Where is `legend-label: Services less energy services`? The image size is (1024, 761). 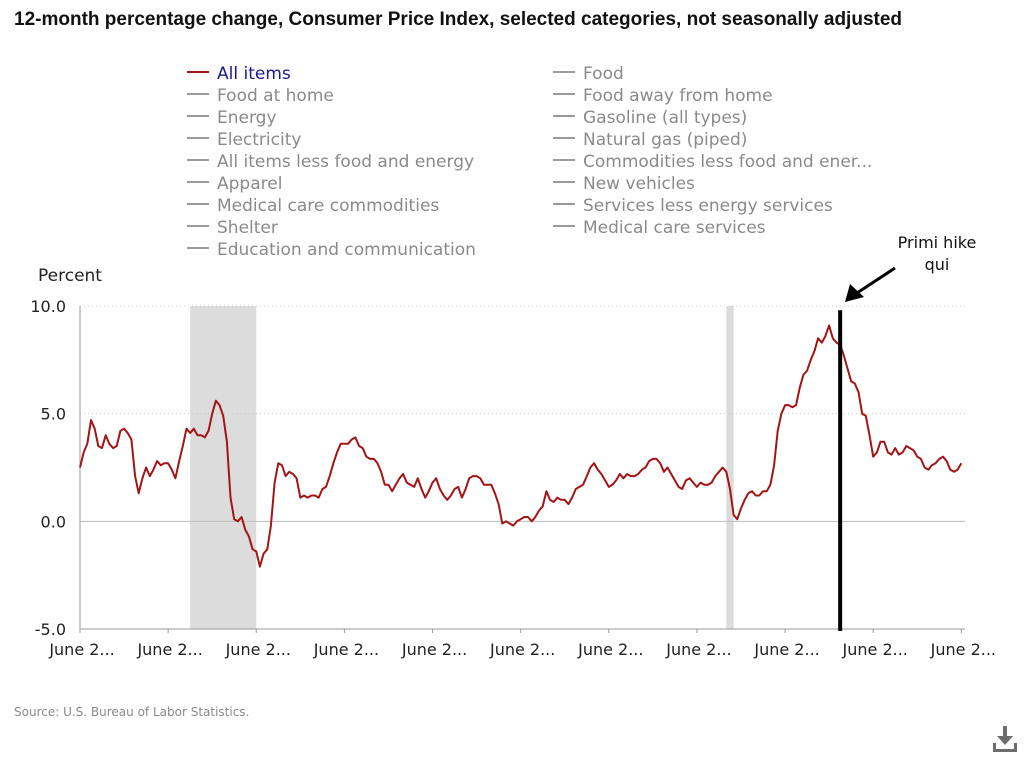 legend-label: Services less energy services is located at coordinates (708, 206).